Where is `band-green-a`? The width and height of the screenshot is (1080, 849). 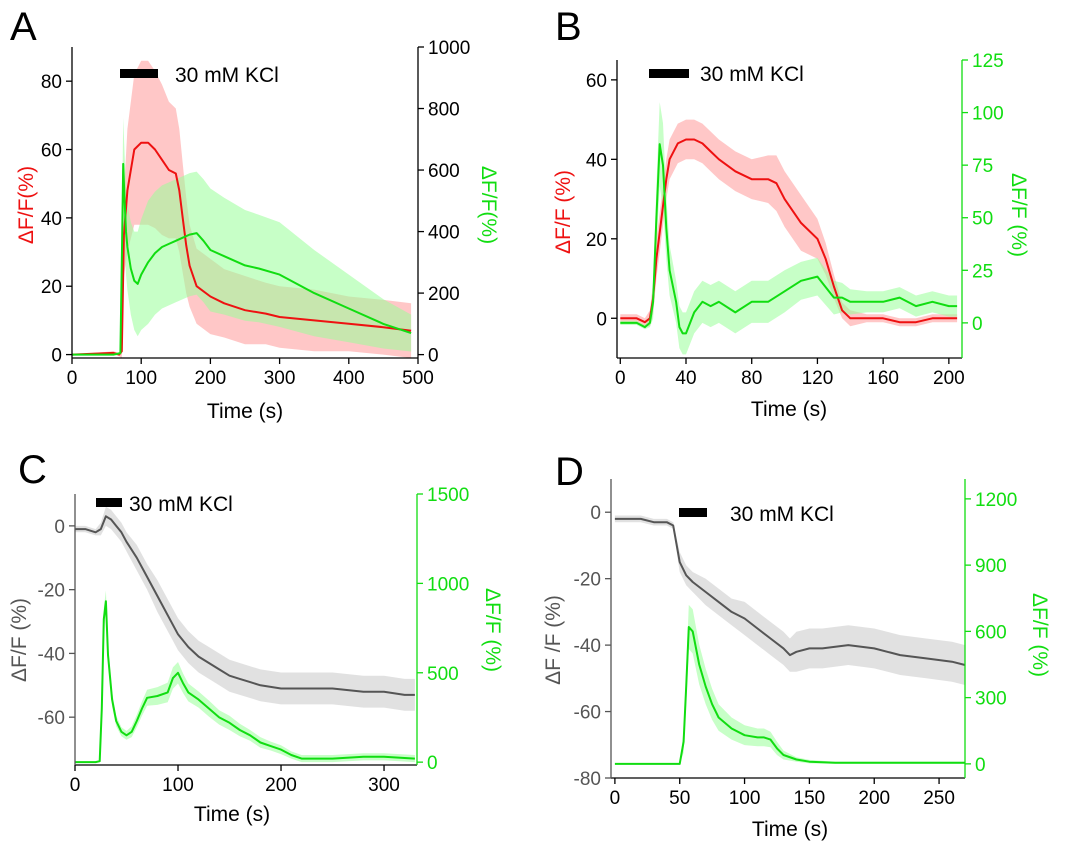 band-green-a is located at coordinates (242, 236).